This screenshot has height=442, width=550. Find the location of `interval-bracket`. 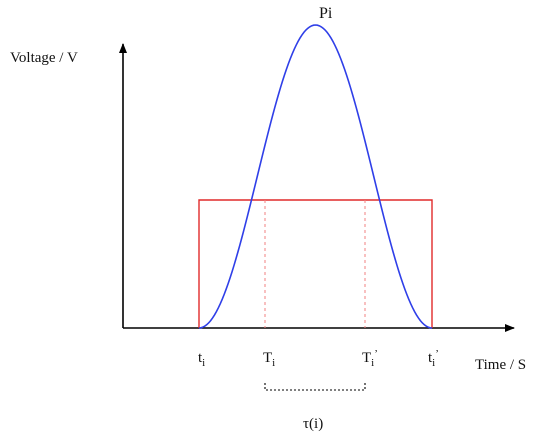

interval-bracket is located at coordinates (315, 387).